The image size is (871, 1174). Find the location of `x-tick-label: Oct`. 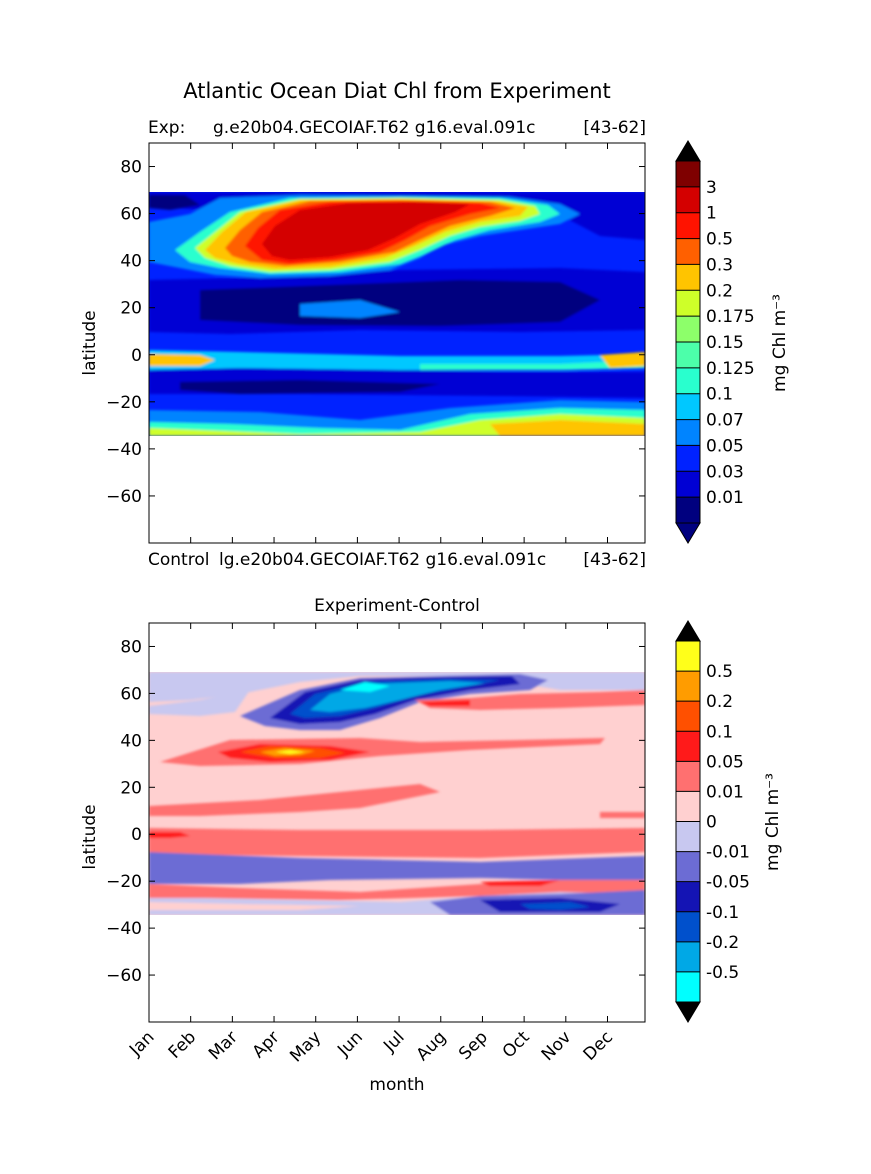

x-tick-label: Oct is located at coordinates (516, 1044).